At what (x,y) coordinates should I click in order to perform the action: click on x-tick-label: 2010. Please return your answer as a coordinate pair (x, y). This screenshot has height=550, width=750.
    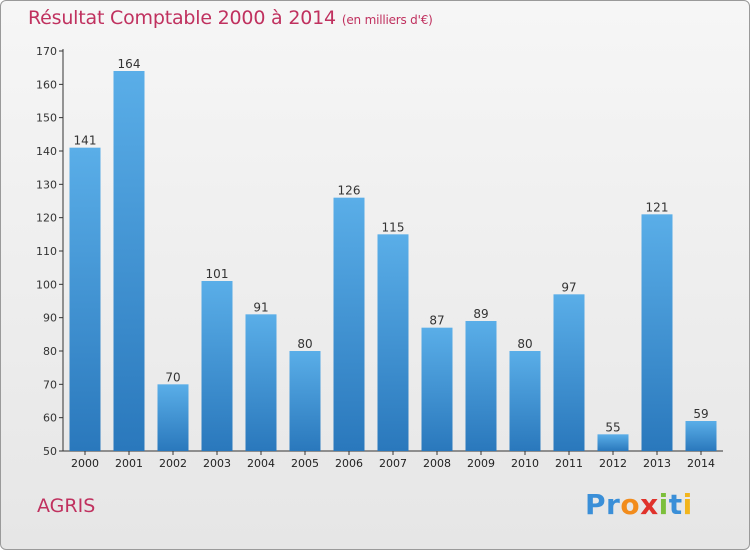
    Looking at the image, I should click on (525, 463).